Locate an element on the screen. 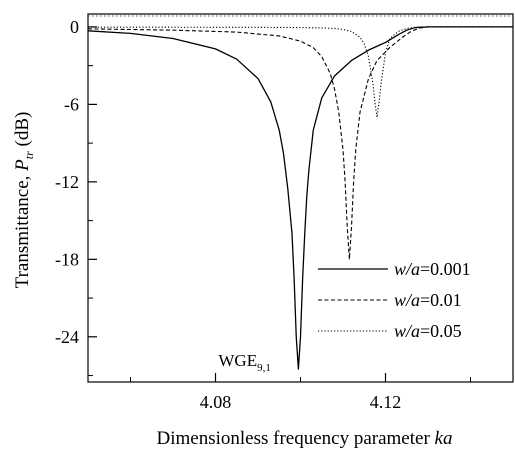  y-tick-label: -24 is located at coordinates (67, 337).